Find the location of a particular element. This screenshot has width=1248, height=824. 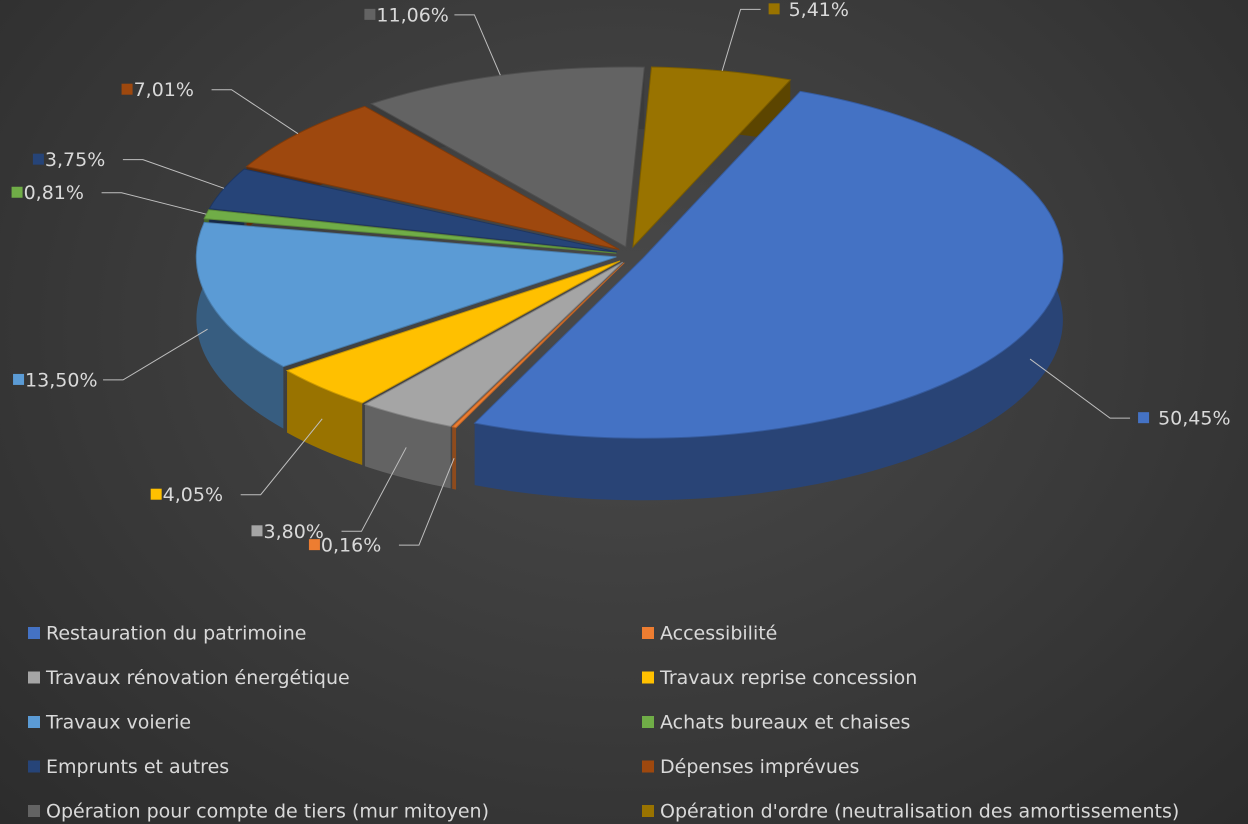

data-label: 5,41% is located at coordinates (819, 10).